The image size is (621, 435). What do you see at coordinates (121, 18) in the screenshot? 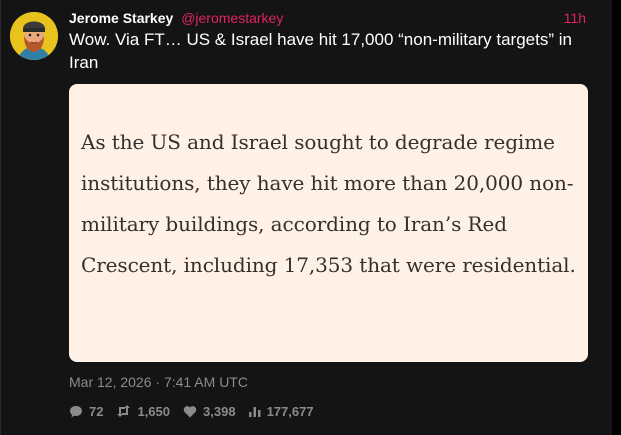
I see `author-display-name: Jerome Starkey` at bounding box center [121, 18].